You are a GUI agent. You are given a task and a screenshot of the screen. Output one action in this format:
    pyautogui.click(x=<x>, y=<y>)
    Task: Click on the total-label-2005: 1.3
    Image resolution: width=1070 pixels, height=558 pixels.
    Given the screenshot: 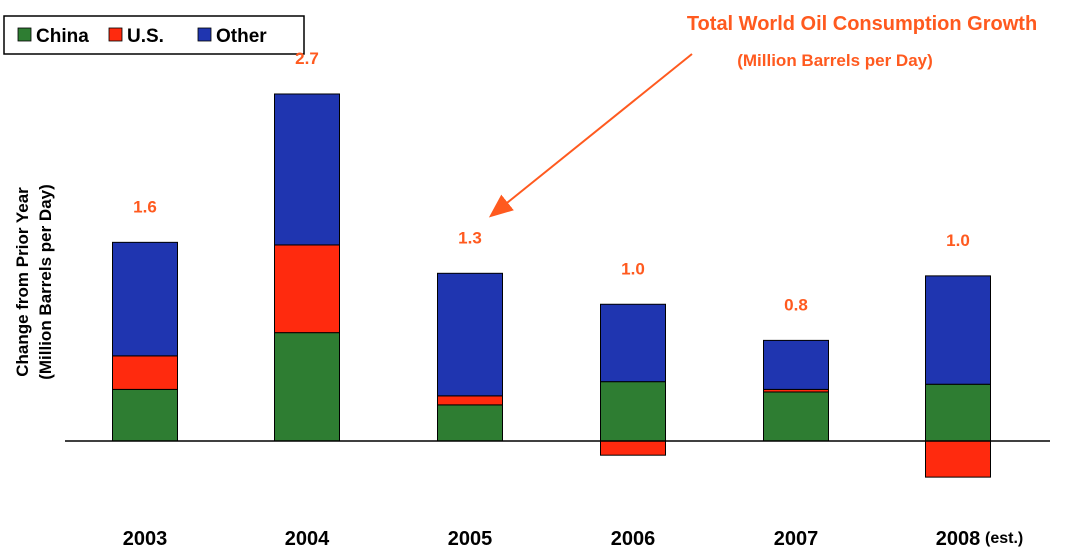 What is the action you would take?
    pyautogui.click(x=470, y=237)
    